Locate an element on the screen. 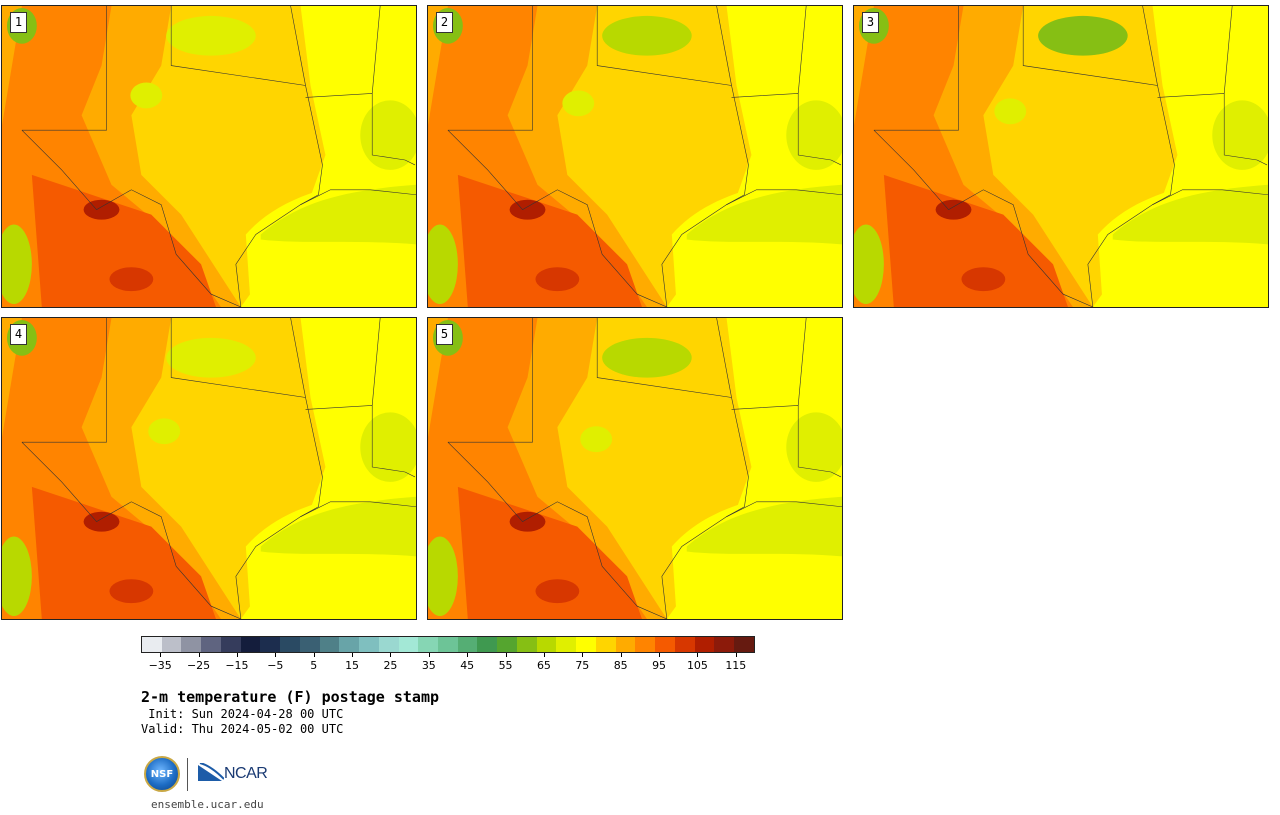 The width and height of the screenshot is (1280, 815). colorbar-tick-label: 5 is located at coordinates (314, 665).